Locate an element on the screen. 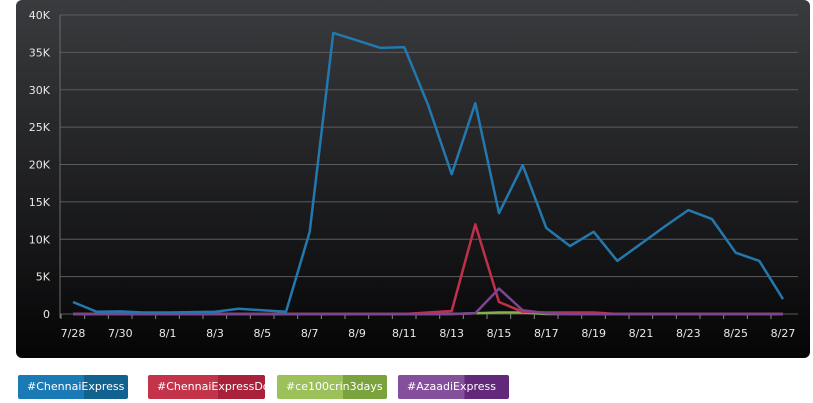 This screenshot has height=403, width=813. x-tick-label: 8/11 is located at coordinates (404, 333).